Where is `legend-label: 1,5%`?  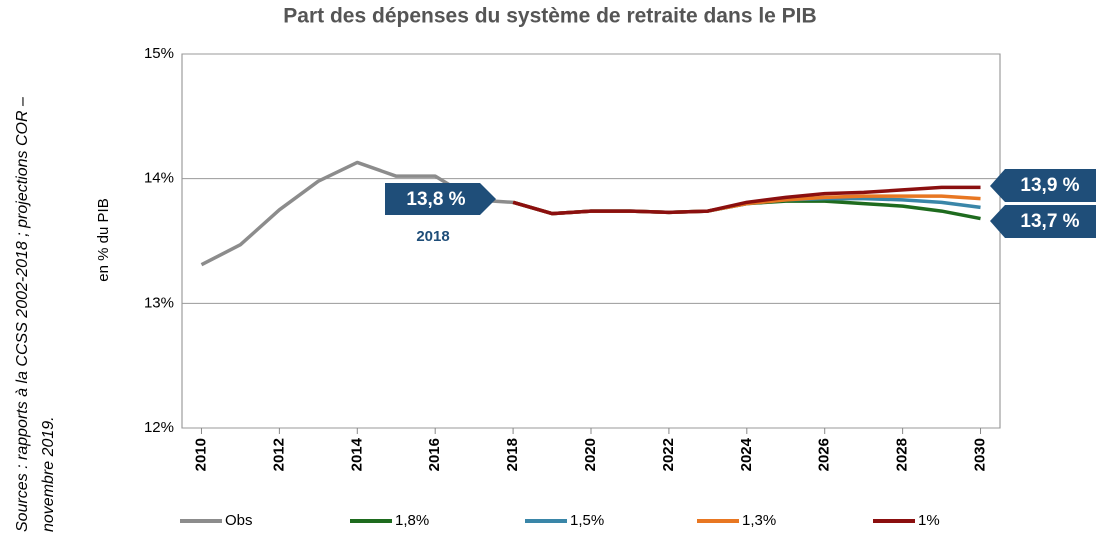
legend-label: 1,5% is located at coordinates (587, 520).